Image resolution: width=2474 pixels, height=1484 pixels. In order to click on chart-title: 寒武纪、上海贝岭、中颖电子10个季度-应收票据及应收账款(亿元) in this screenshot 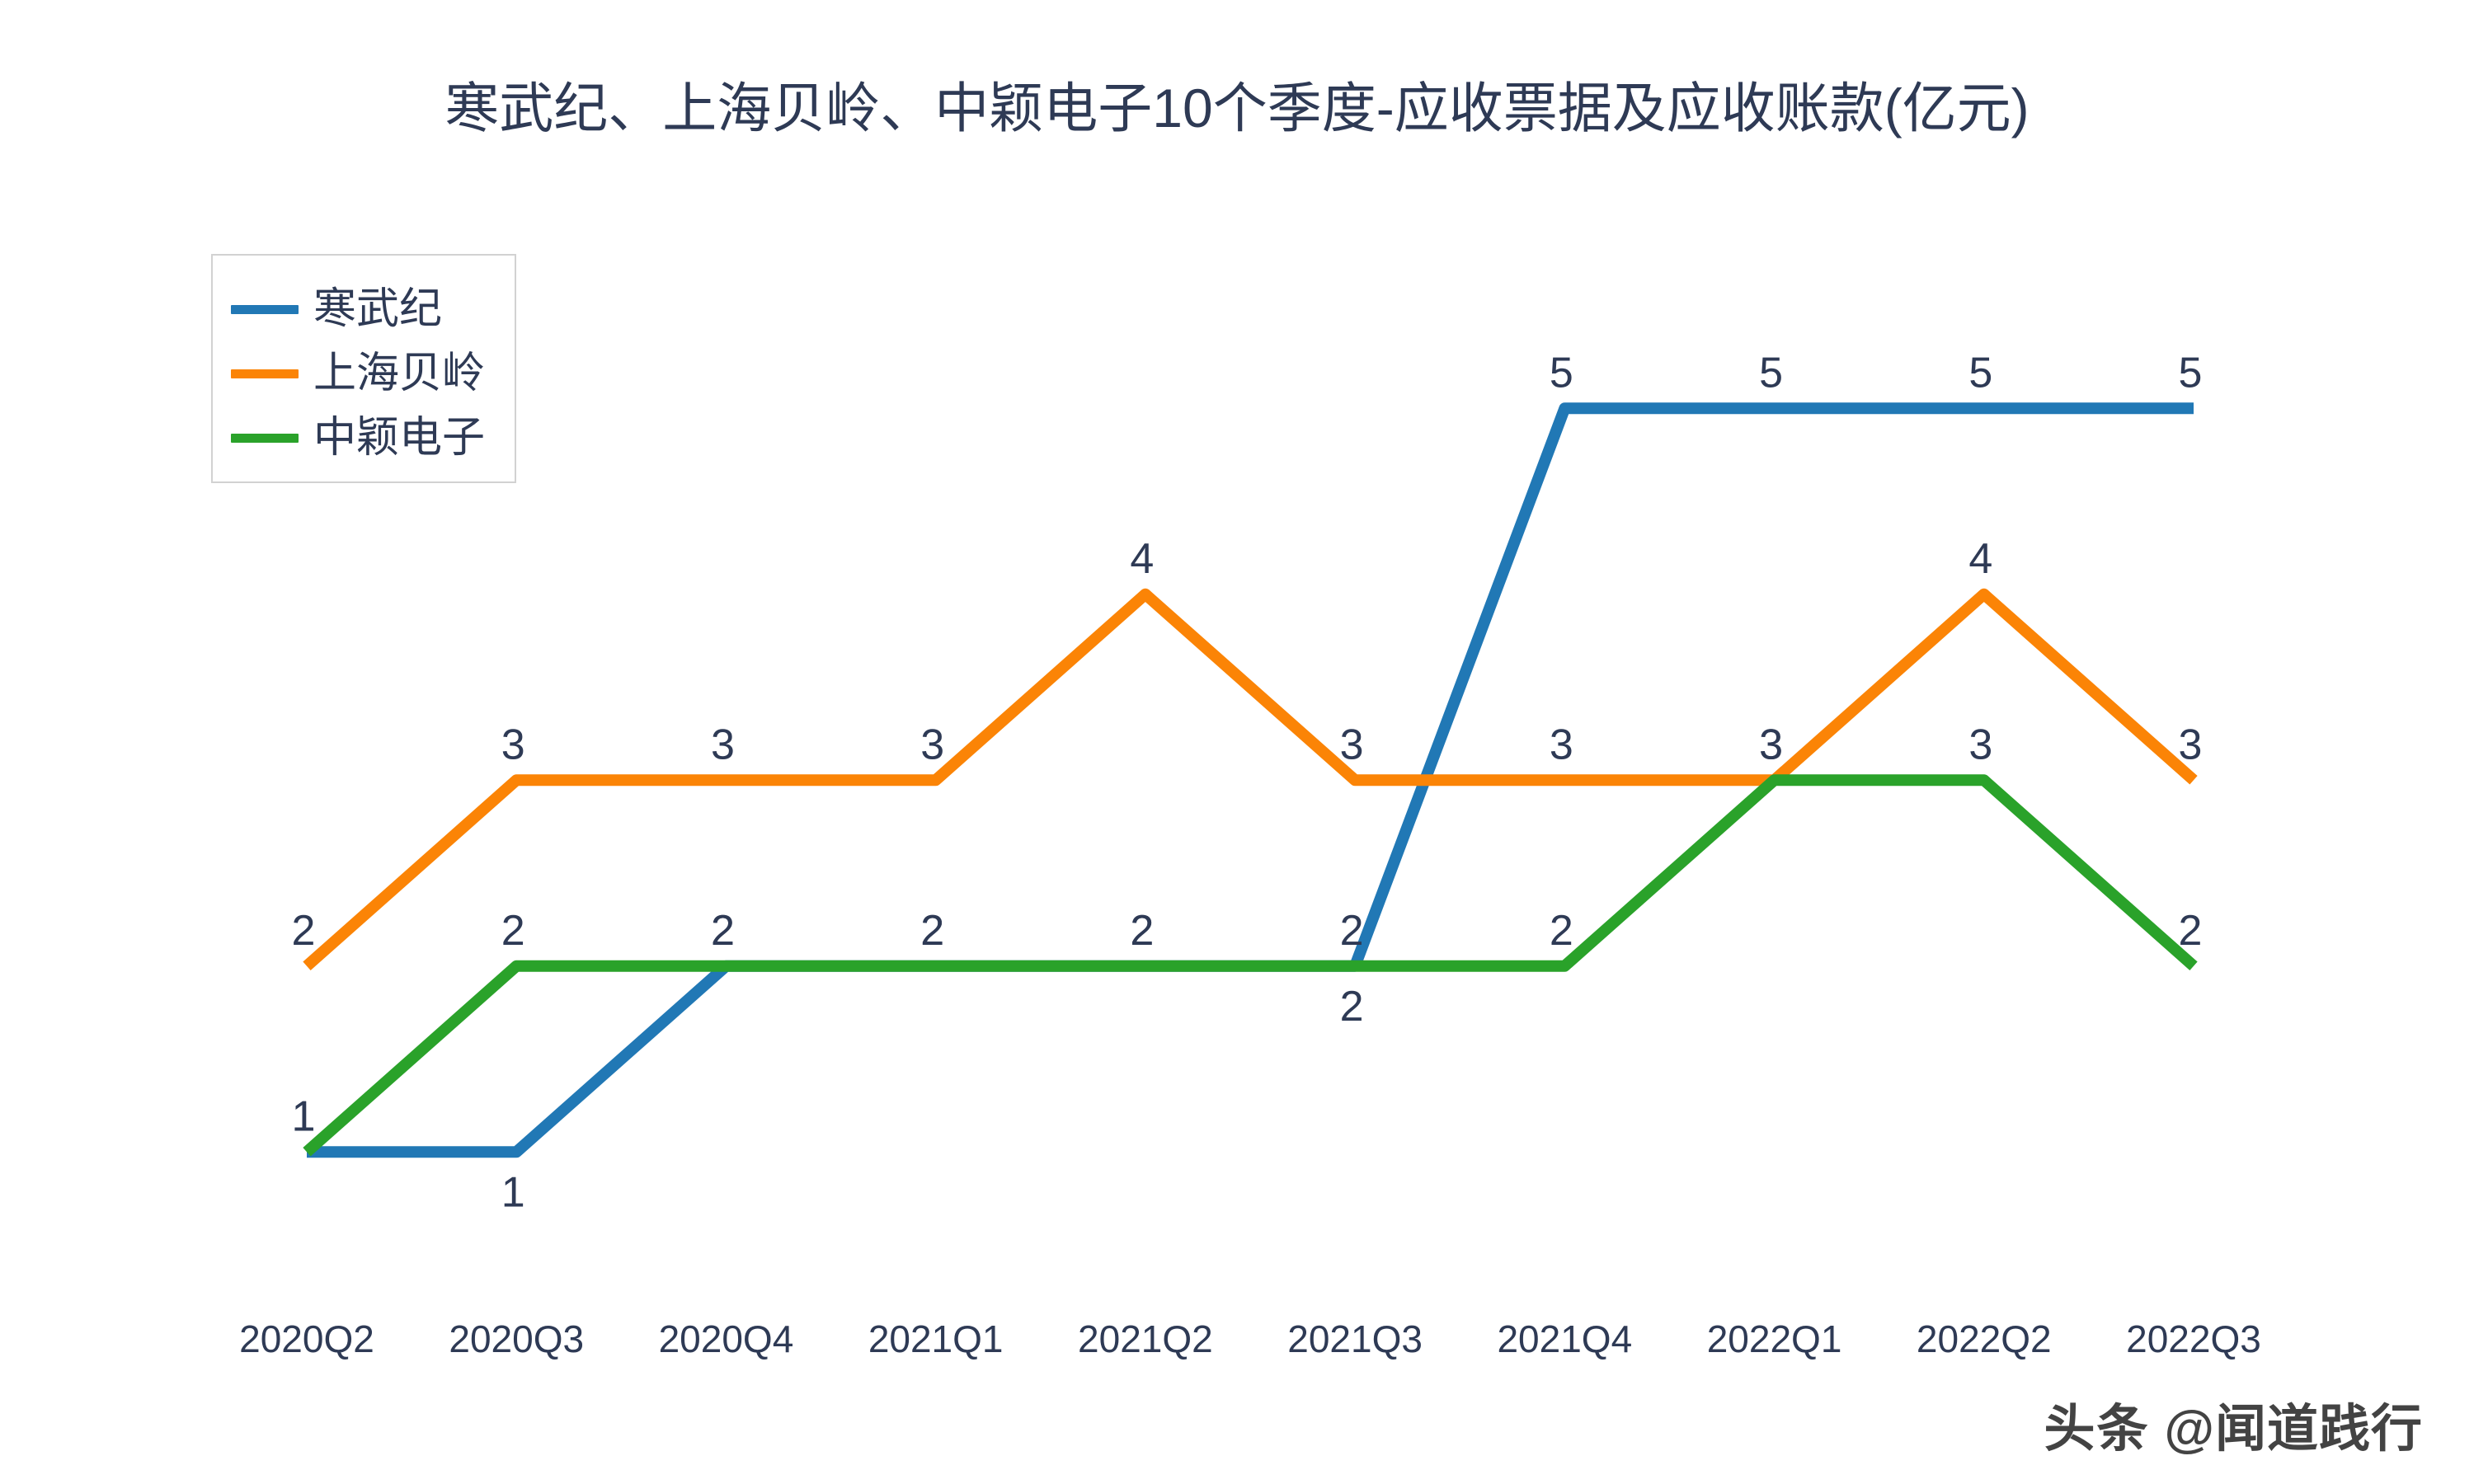, I will do `click(1237, 108)`.